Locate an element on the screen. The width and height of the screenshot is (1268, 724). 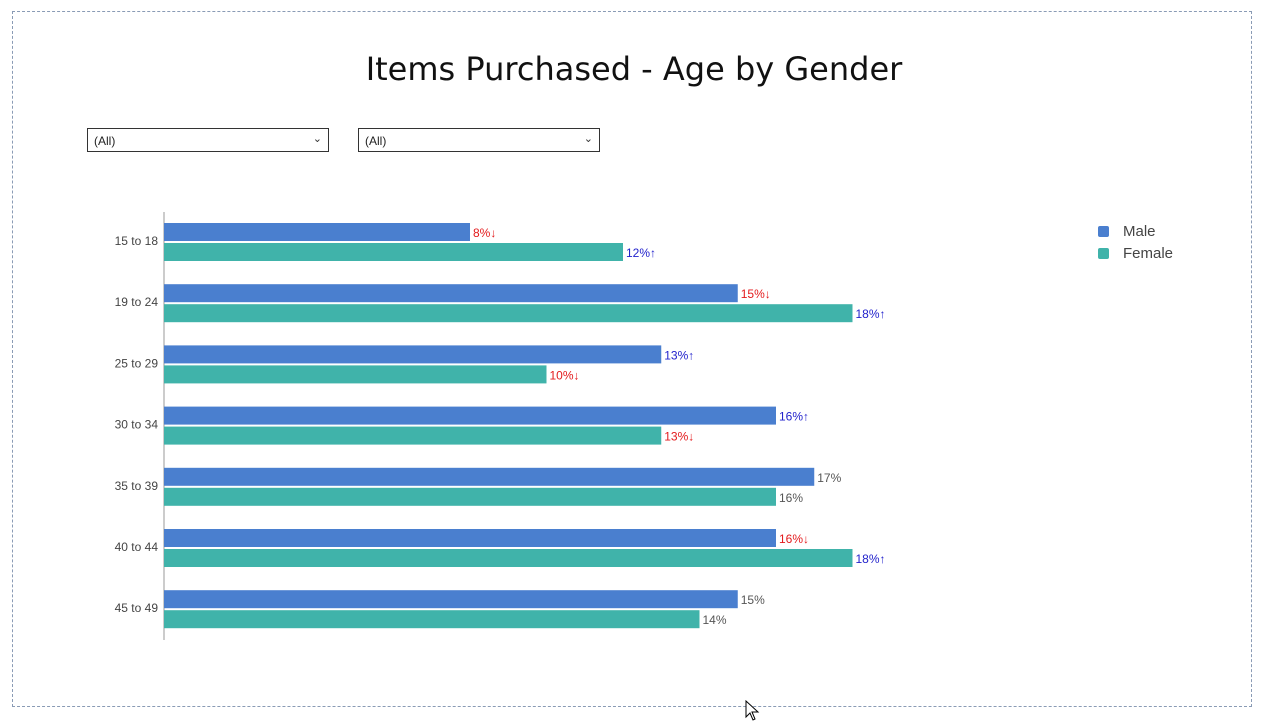
chart-title: Items Purchased - Age by Gender is located at coordinates (634, 69).